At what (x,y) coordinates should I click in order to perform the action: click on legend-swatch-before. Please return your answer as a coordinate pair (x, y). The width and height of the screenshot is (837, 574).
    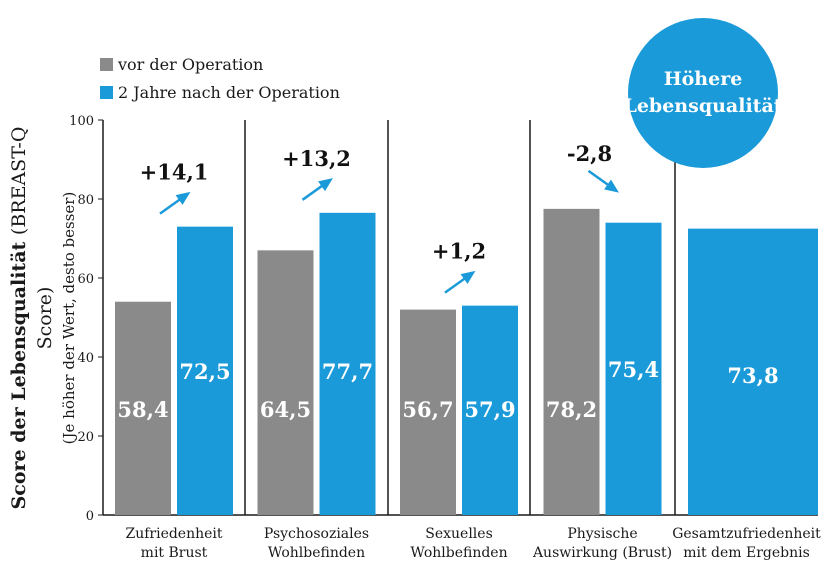
    Looking at the image, I should click on (106, 64).